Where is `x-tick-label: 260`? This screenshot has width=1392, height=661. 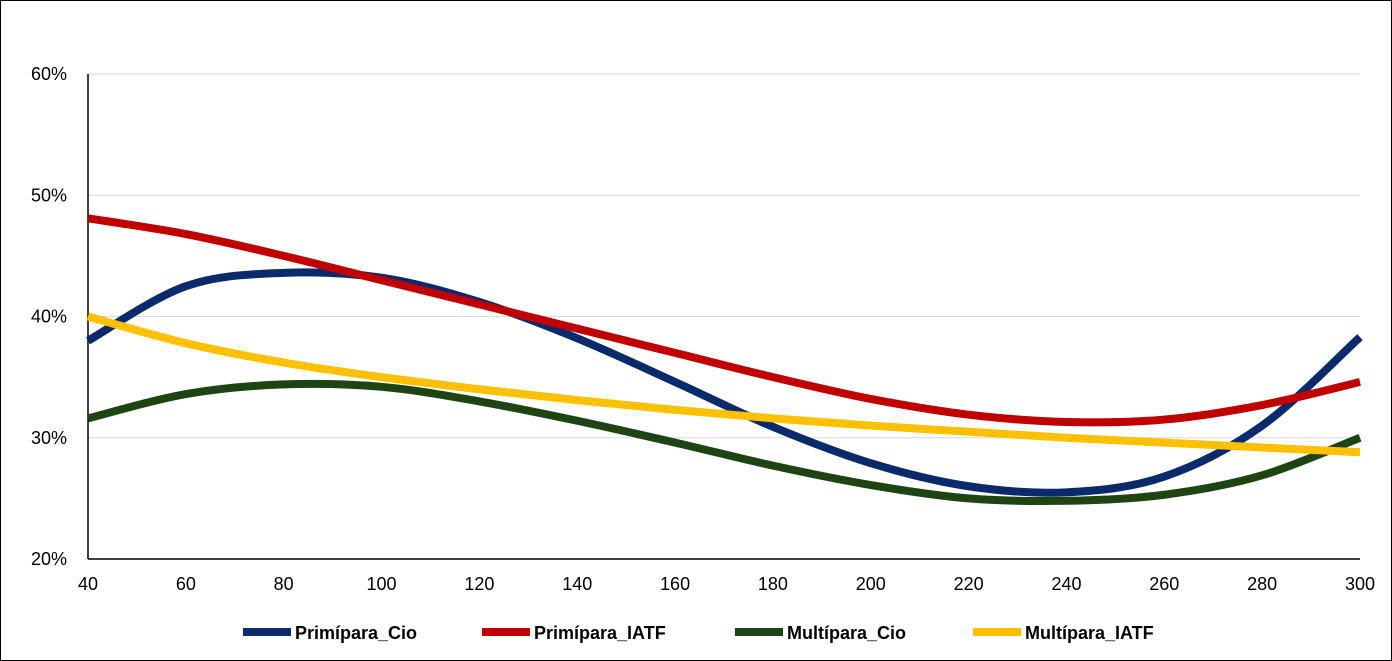 x-tick-label: 260 is located at coordinates (1164, 584).